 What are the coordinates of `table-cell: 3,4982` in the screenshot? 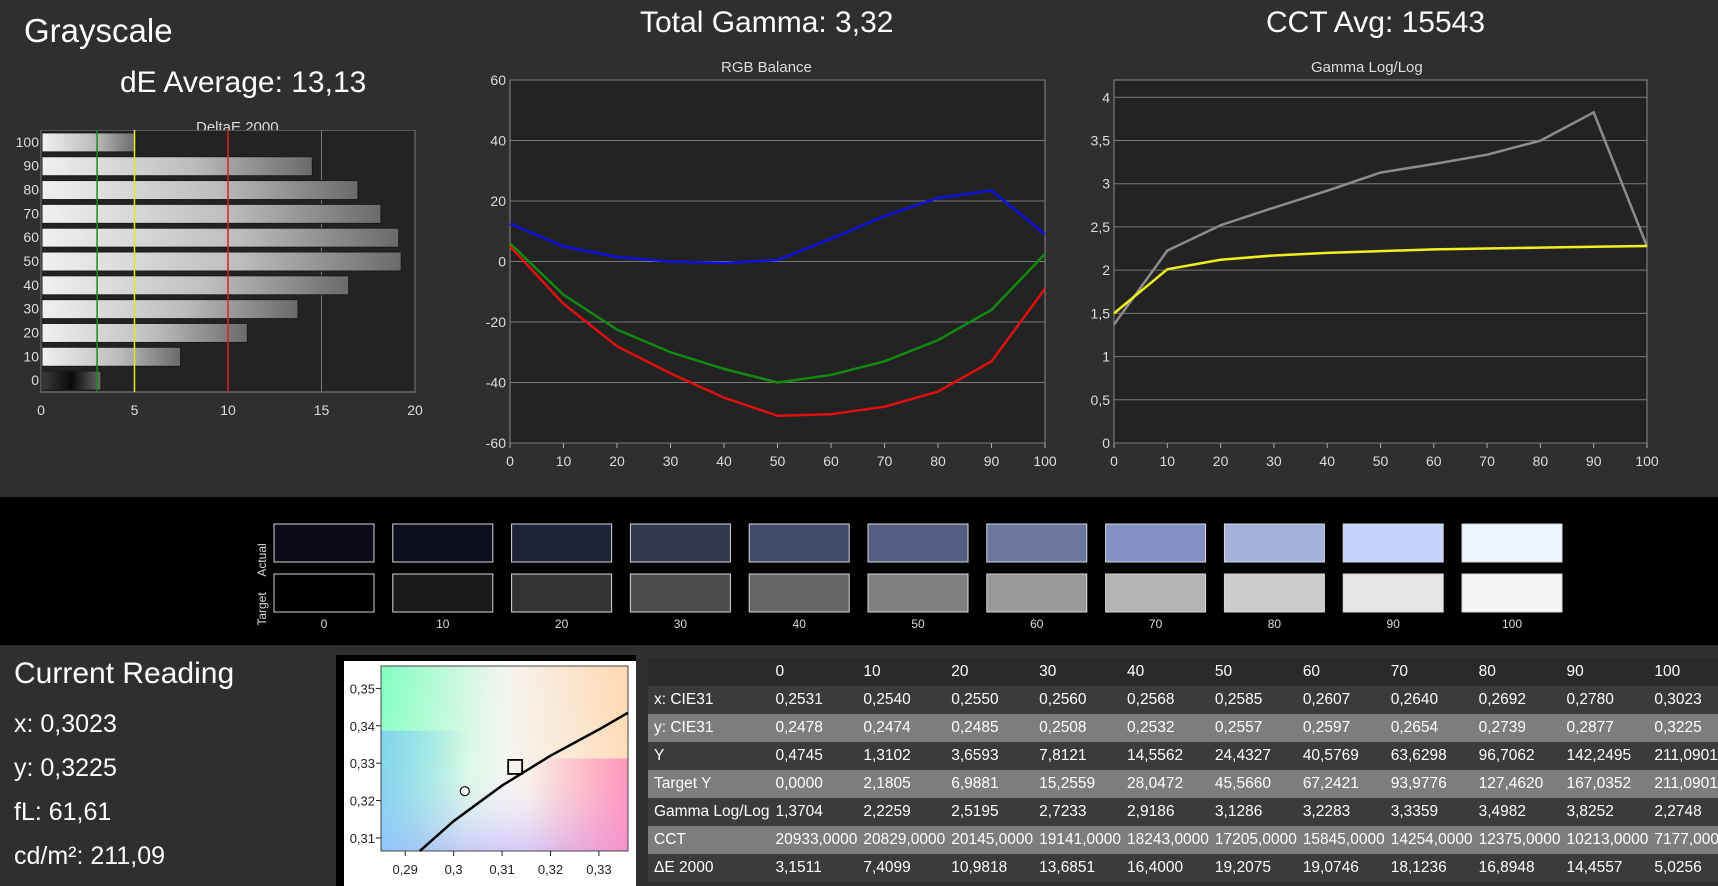 It's located at (1516, 812).